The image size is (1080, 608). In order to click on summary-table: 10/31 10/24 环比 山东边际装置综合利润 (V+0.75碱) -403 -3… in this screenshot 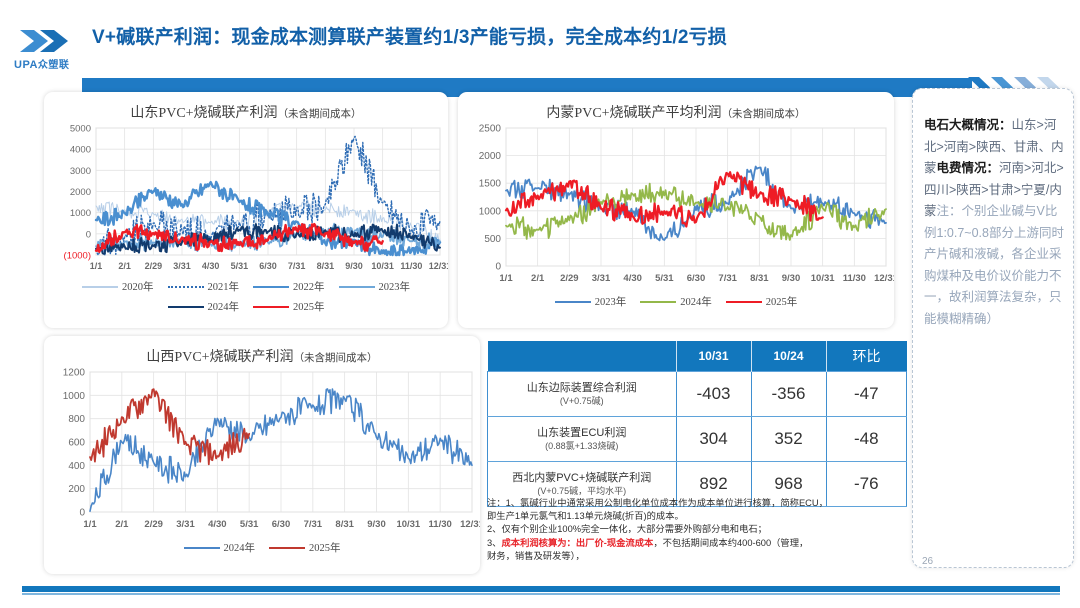, I will do `click(697, 424)`.